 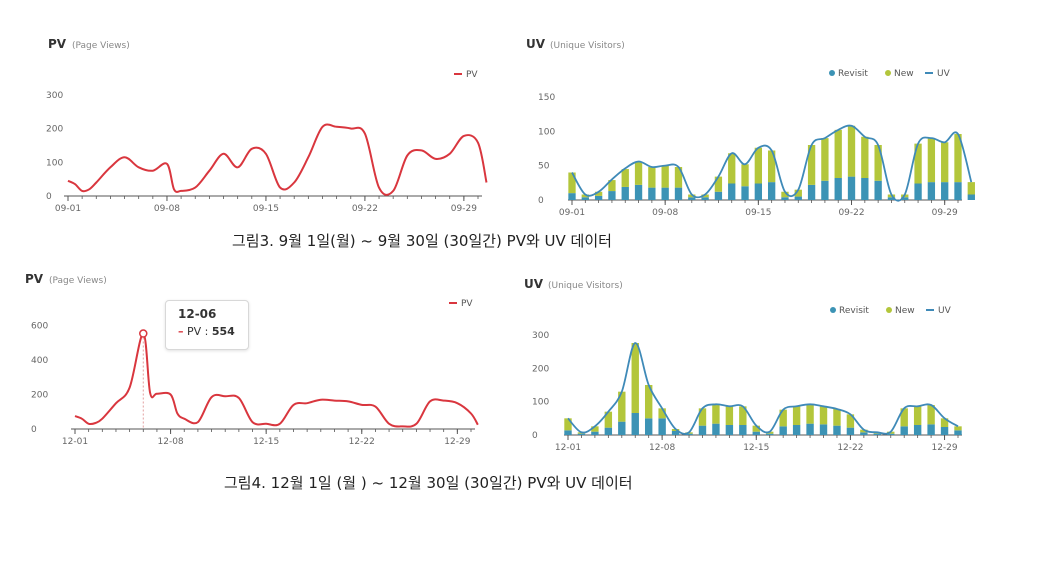 What do you see at coordinates (197, 314) in the screenshot?
I see `tooltip-date: 12-06` at bounding box center [197, 314].